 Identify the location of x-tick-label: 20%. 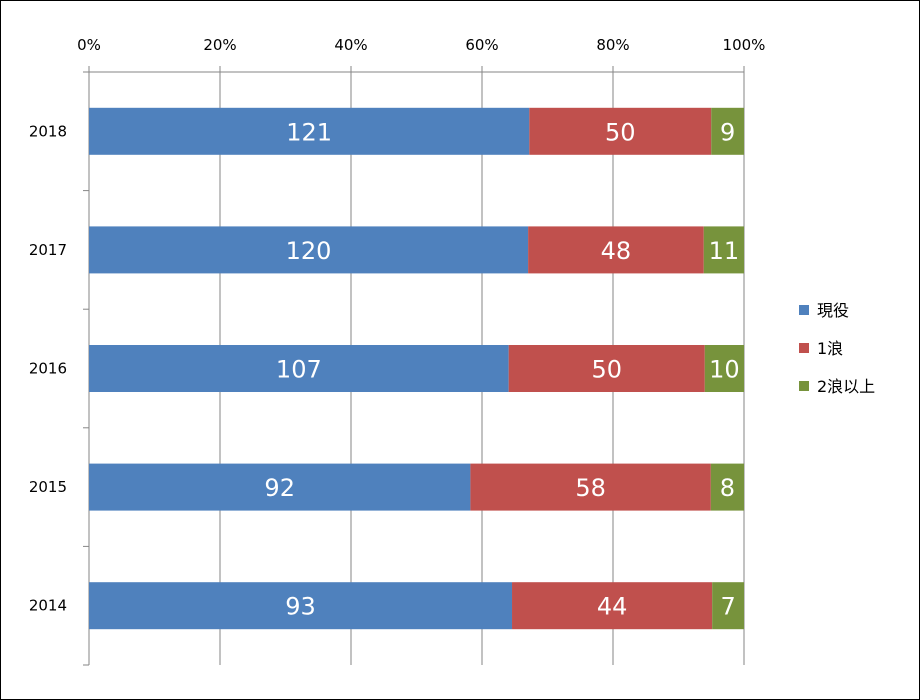
(219, 45).